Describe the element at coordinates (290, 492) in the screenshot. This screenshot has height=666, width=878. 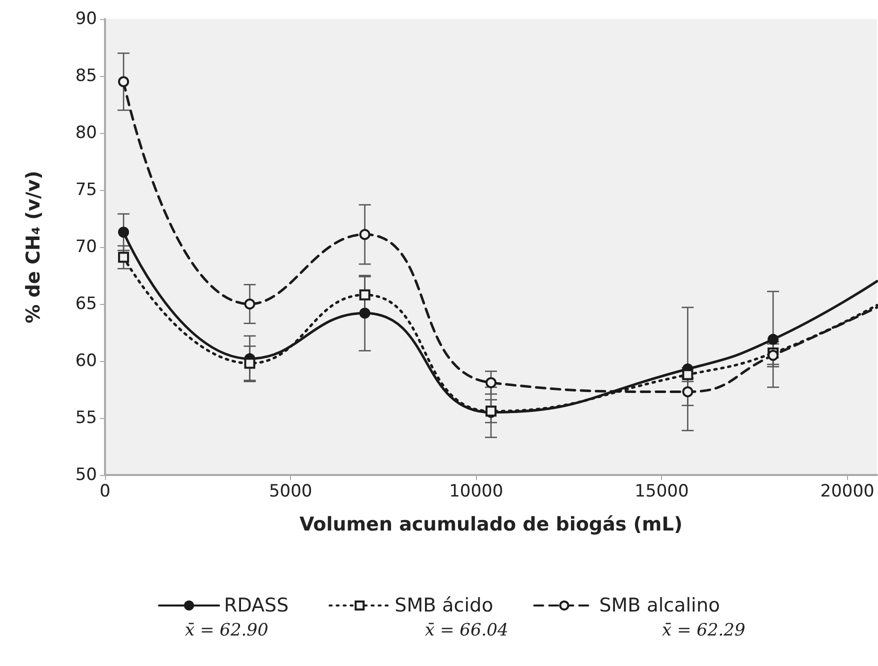
I see `x-tick-label: 5000` at that location.